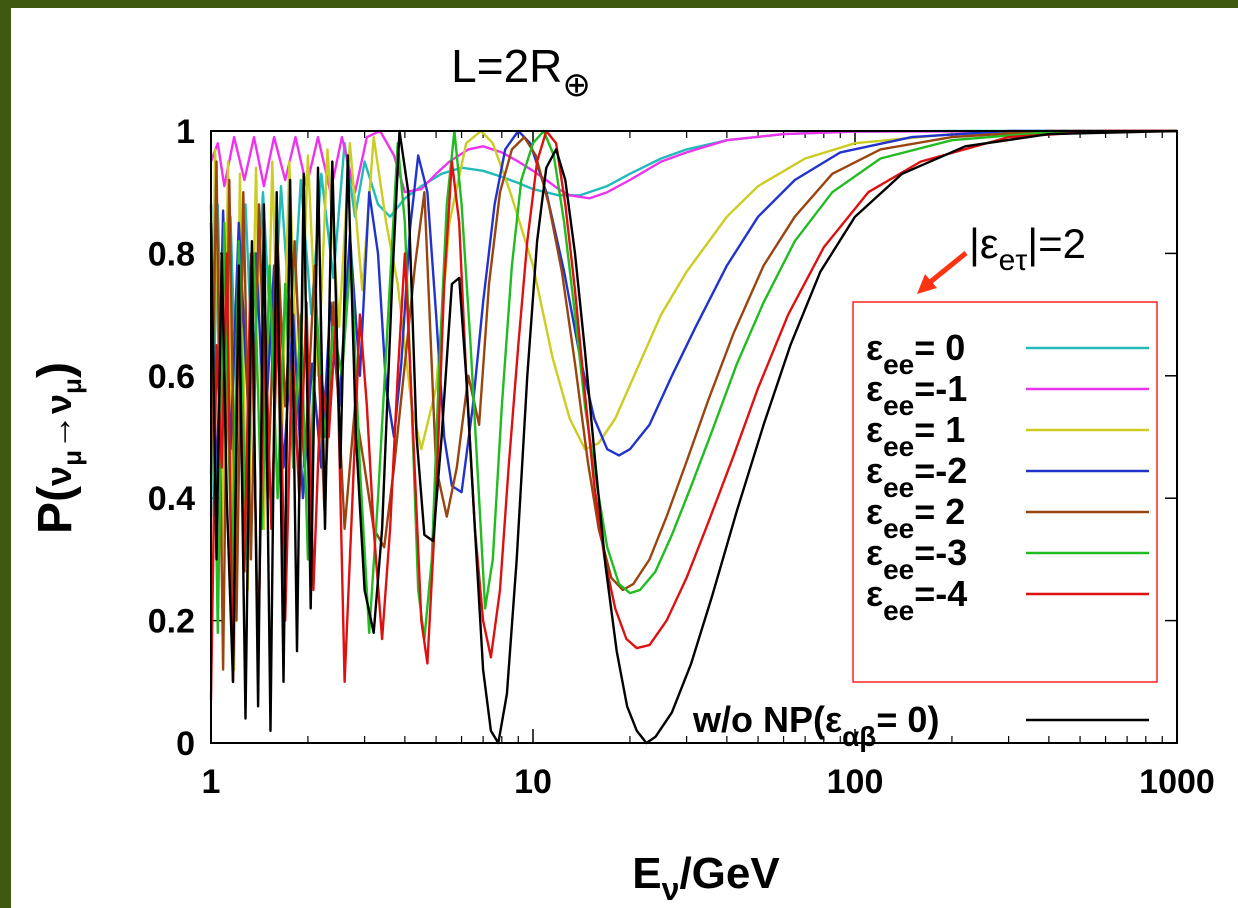 The width and height of the screenshot is (1238, 908). I want to click on chart-title: L=2R⊕, so click(521, 72).